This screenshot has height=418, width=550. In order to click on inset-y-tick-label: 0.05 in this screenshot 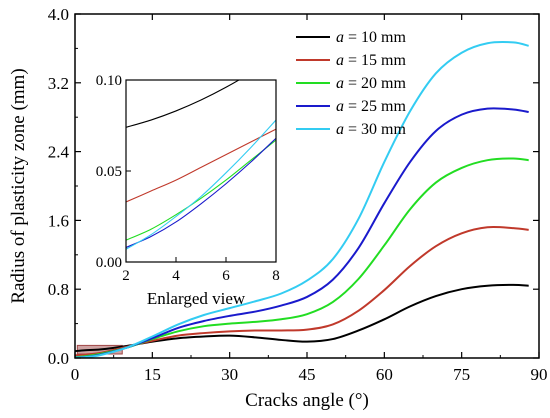, I will do `click(109, 172)`.